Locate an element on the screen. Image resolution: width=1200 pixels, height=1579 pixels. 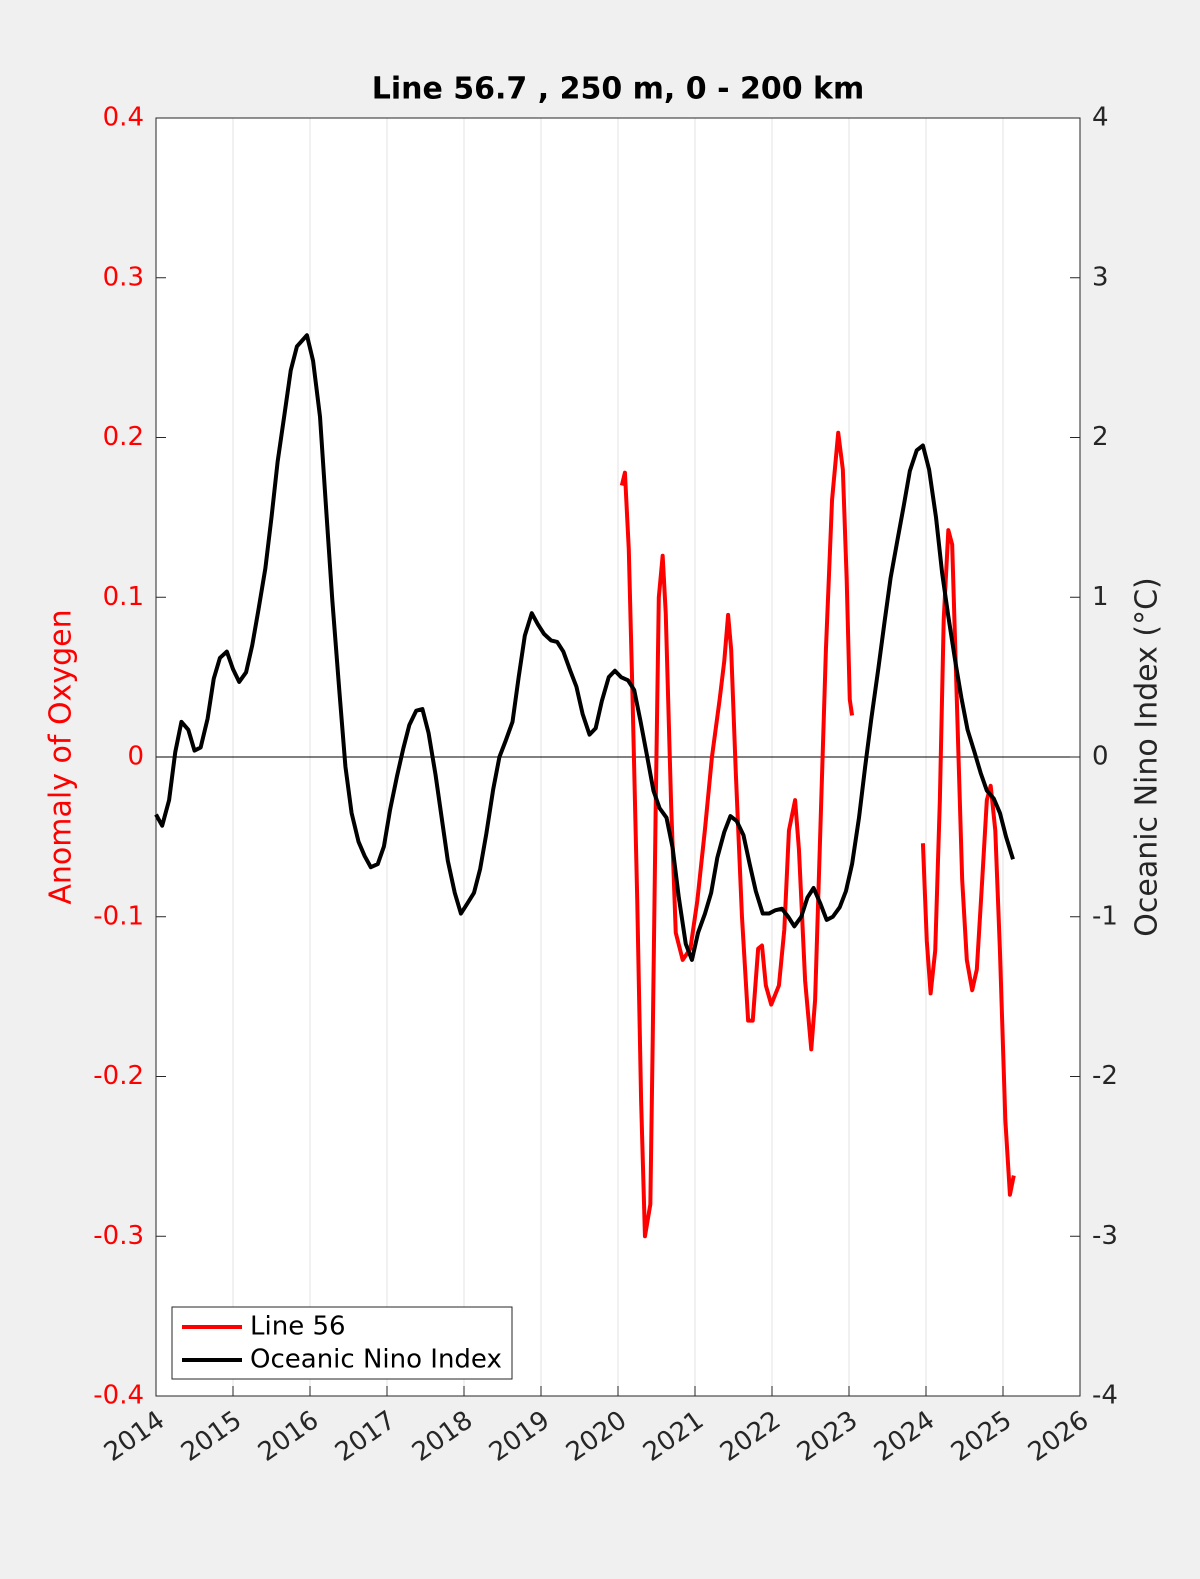
y2-tick-label: -2 is located at coordinates (1105, 1076).